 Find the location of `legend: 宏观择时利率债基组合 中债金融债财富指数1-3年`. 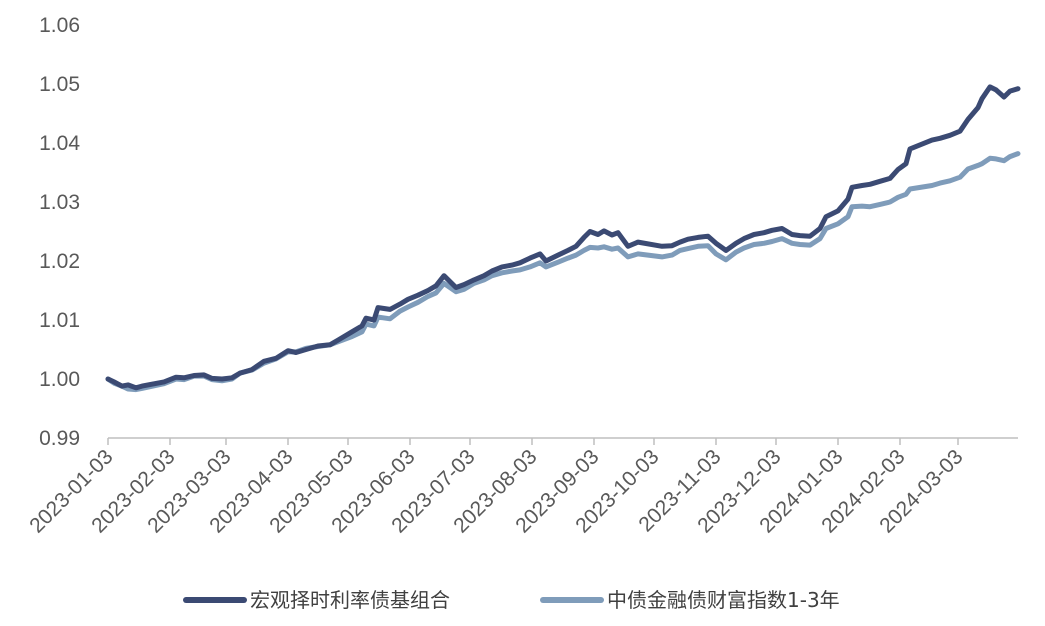

legend: 宏观择时利率债基组合 中债金融债财富指数1-3年 is located at coordinates (511, 600).